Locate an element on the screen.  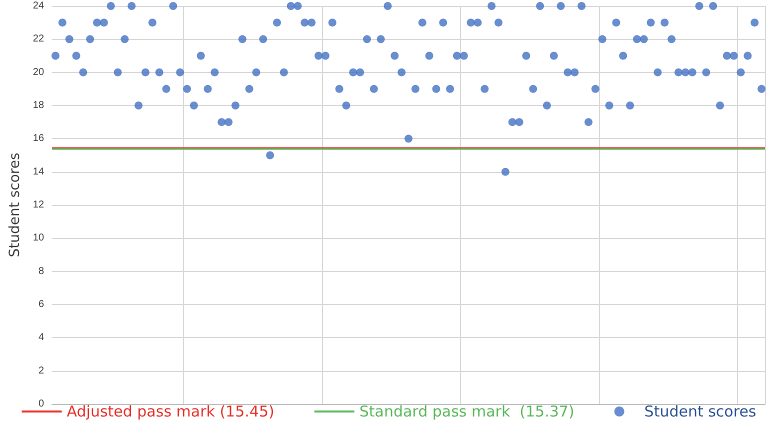
legend-label: Student scores is located at coordinates (700, 411).